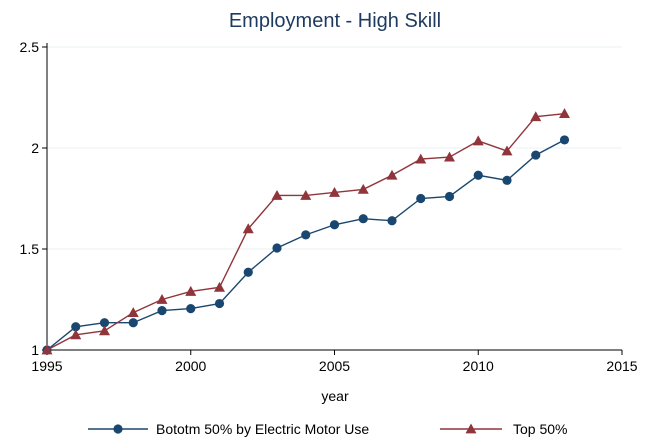 This screenshot has height=443, width=650. What do you see at coordinates (335, 396) in the screenshot?
I see `x-axis-label: year` at bounding box center [335, 396].